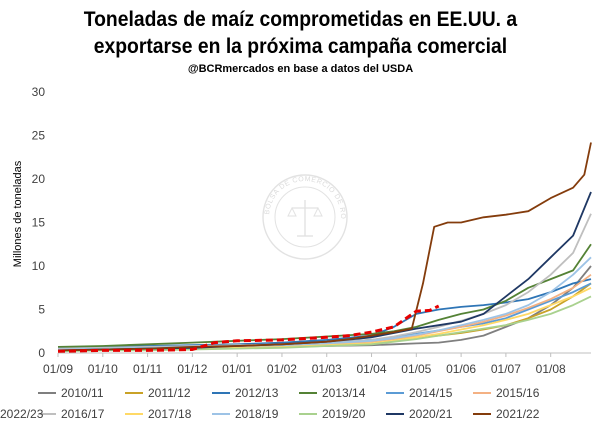  Describe the element at coordinates (257, 414) in the screenshot. I see `legend-label: 2018/19` at that location.